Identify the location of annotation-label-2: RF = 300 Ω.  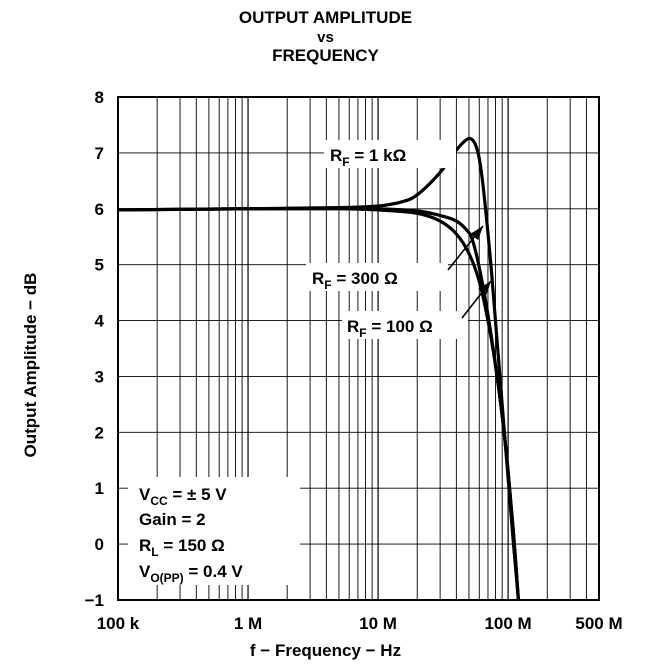
(355, 280).